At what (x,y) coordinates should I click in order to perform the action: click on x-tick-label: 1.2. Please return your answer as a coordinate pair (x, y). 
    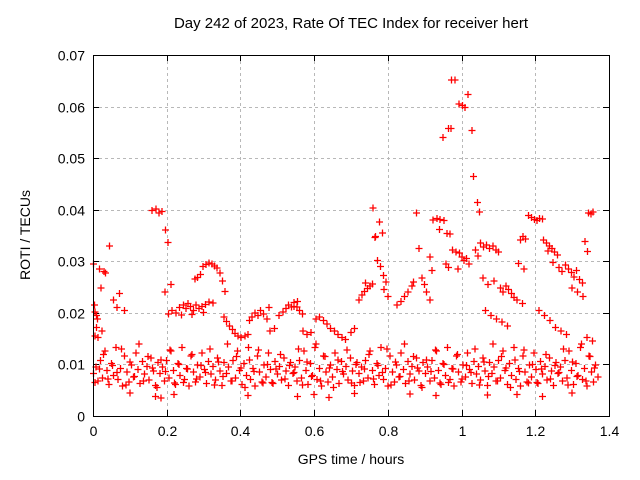
    Looking at the image, I should click on (536, 431).